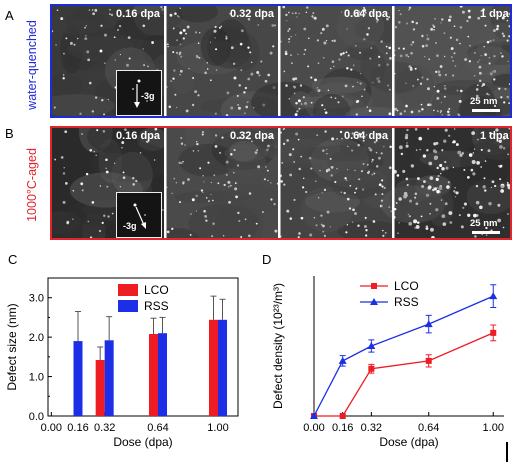 Image resolution: width=514 pixels, height=464 pixels. Describe the element at coordinates (139, 215) in the screenshot. I see `panel-b-diffraction-inset: -3g` at that location.